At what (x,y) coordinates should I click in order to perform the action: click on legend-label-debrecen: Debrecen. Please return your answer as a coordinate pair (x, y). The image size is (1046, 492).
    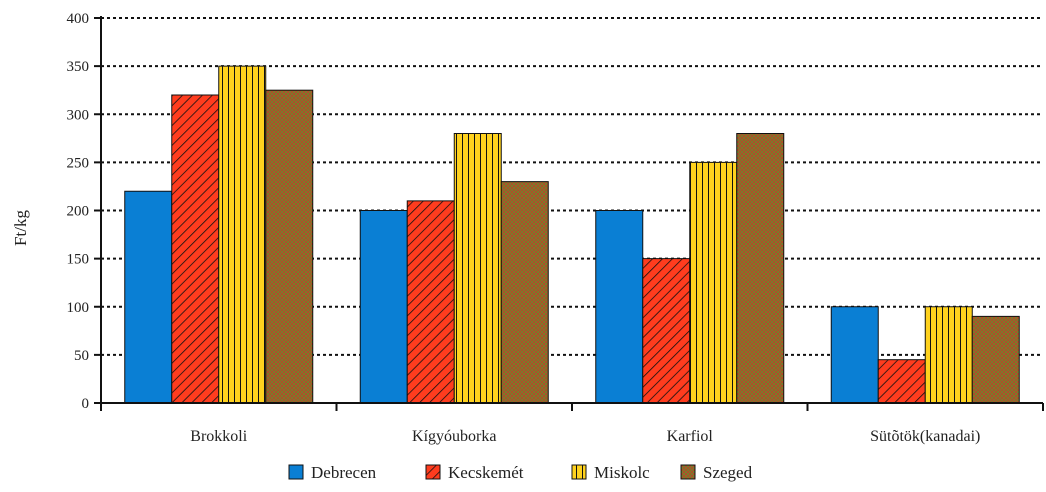
    Looking at the image, I should click on (344, 472).